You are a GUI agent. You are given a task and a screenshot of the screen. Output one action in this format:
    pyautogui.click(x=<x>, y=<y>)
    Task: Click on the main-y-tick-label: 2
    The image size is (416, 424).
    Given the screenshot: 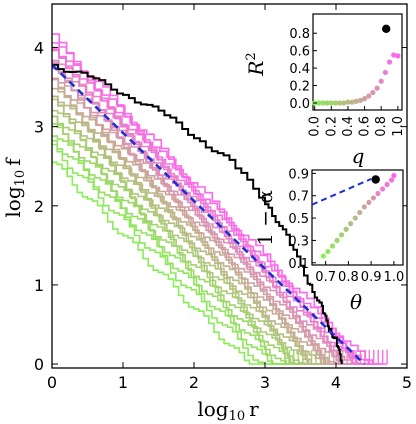 What is the action you would take?
    pyautogui.click(x=39, y=206)
    